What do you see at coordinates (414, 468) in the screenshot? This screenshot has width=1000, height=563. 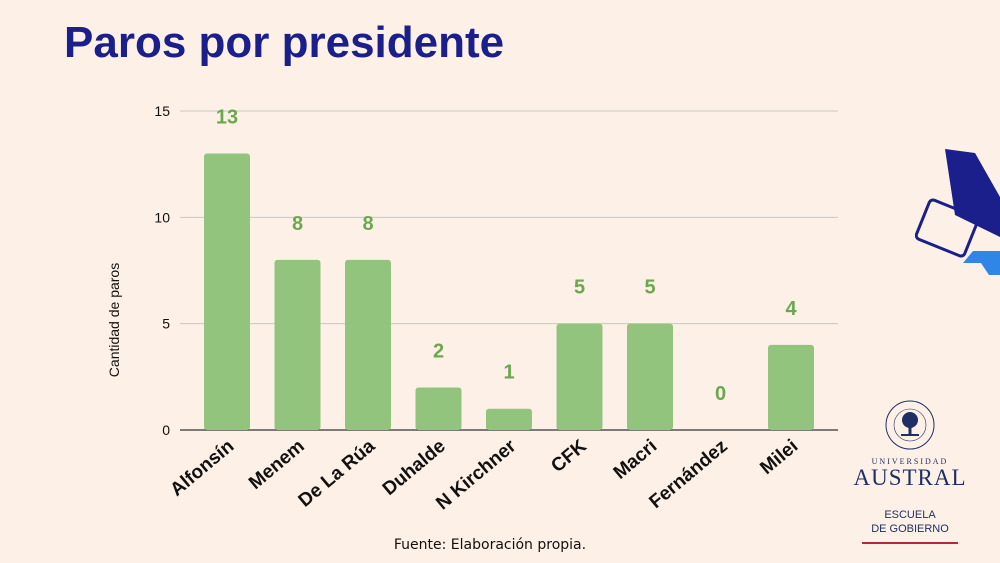 I see `x-tick-label: Duhalde` at bounding box center [414, 468].